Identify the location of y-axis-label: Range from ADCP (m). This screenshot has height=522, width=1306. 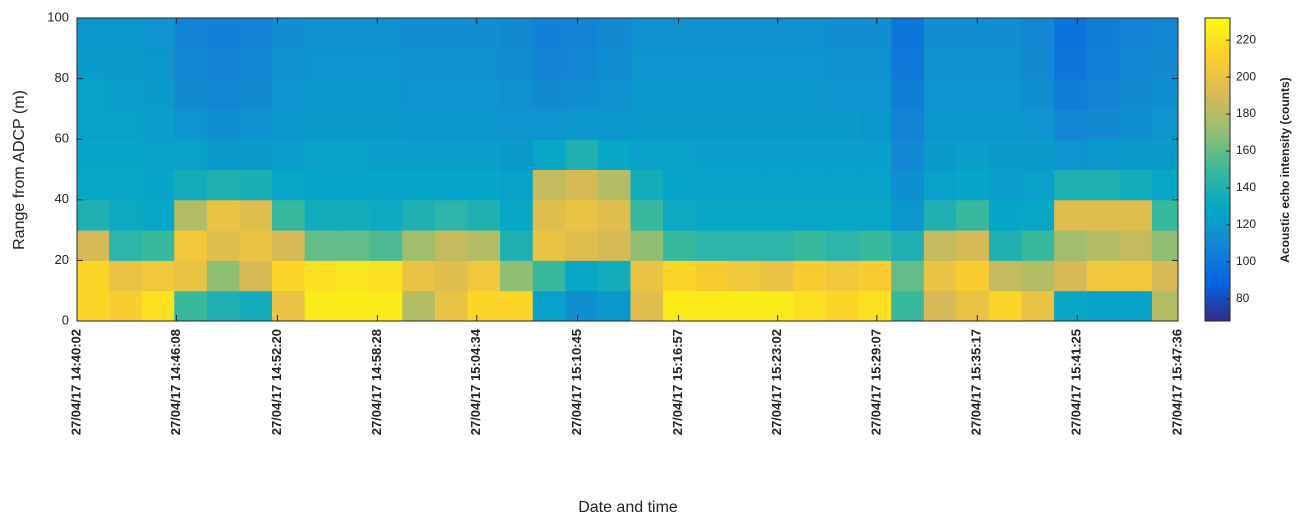
(19, 170).